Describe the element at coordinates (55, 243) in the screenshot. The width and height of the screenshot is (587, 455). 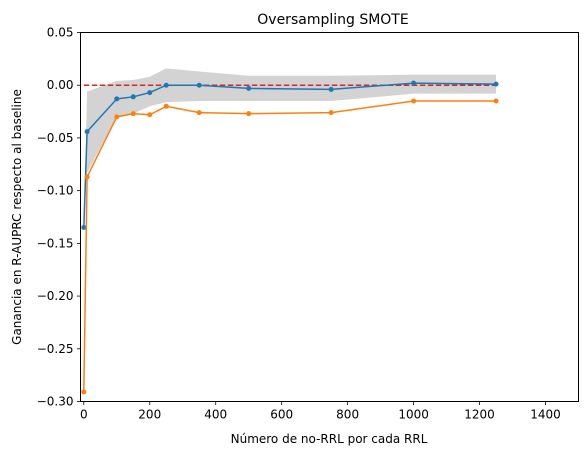
I see `y-tick-label: −0.15` at that location.